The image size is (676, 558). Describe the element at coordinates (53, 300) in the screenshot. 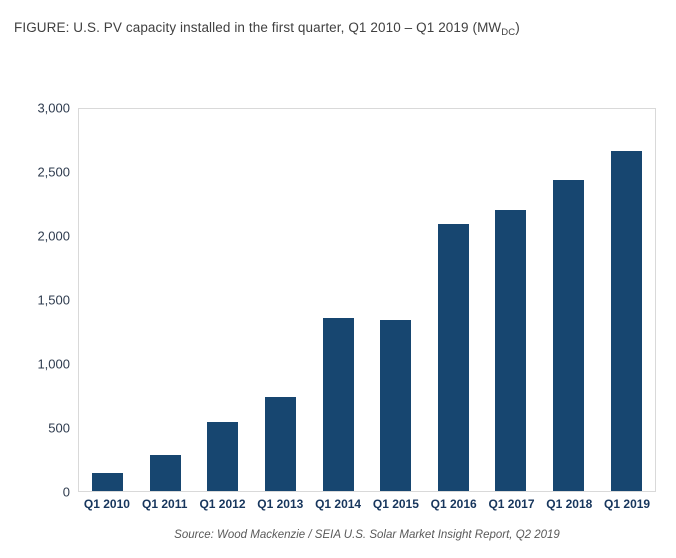

I see `y-tick-label: 1,500` at that location.